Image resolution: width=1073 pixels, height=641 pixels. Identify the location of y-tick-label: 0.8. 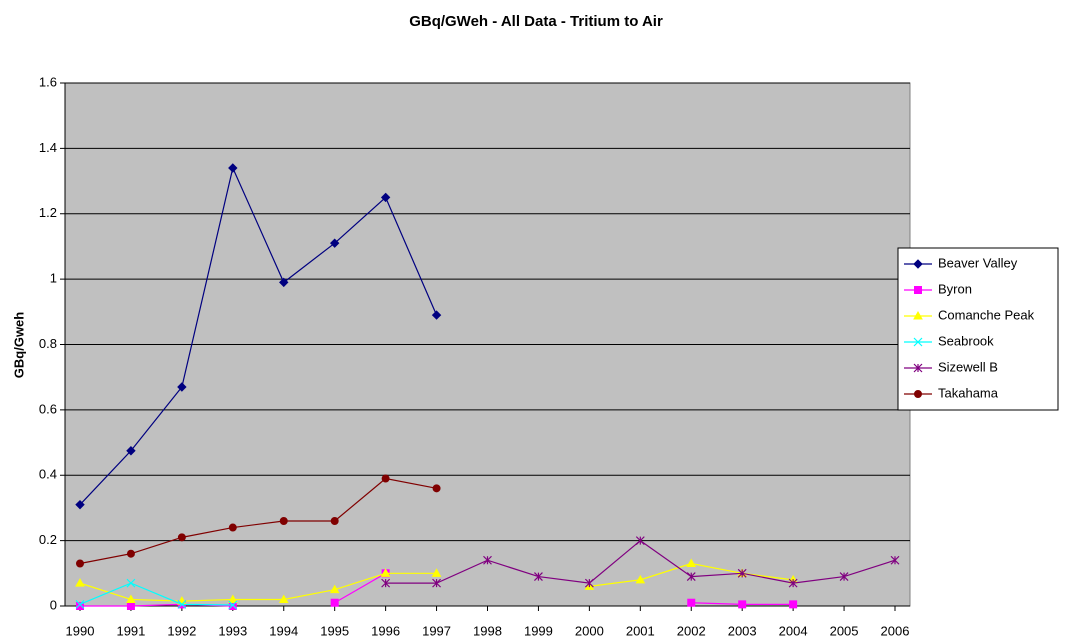
(48, 343).